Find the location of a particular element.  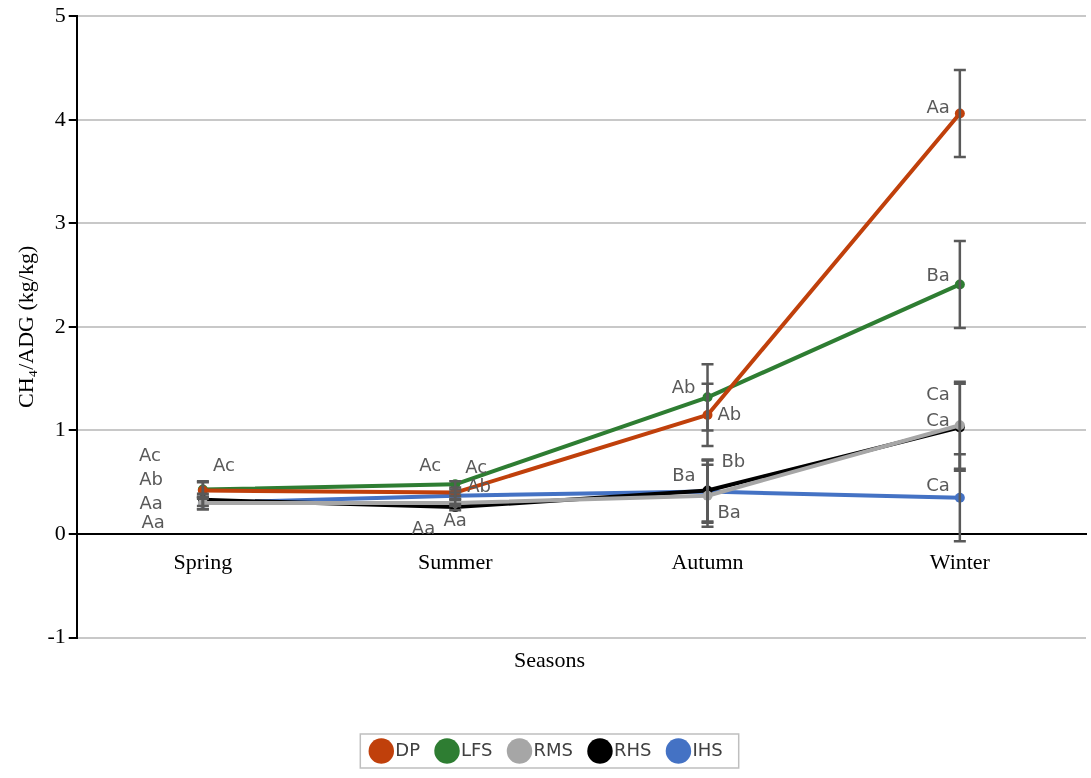

x-tick-label: Spring is located at coordinates (203, 562).